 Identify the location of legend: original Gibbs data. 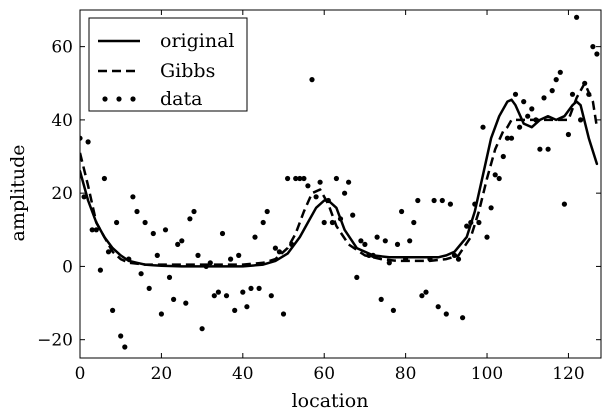
(168, 64).